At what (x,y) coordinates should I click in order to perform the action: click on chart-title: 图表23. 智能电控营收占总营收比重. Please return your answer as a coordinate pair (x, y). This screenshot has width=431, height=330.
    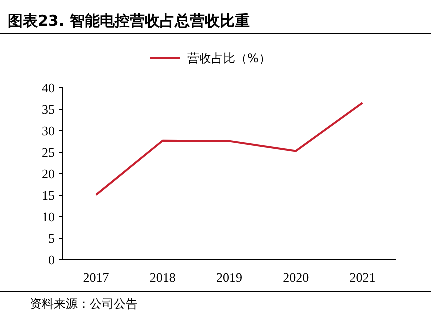
    Looking at the image, I should click on (129, 21).